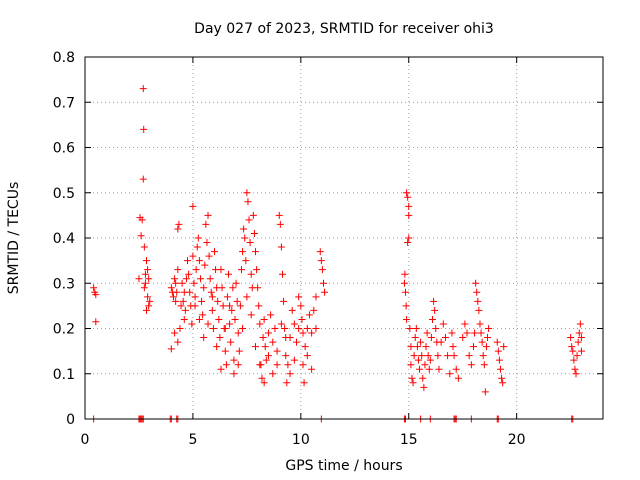 This screenshot has height=480, width=640. I want to click on y-tick-label: 0.1, so click(64, 375).